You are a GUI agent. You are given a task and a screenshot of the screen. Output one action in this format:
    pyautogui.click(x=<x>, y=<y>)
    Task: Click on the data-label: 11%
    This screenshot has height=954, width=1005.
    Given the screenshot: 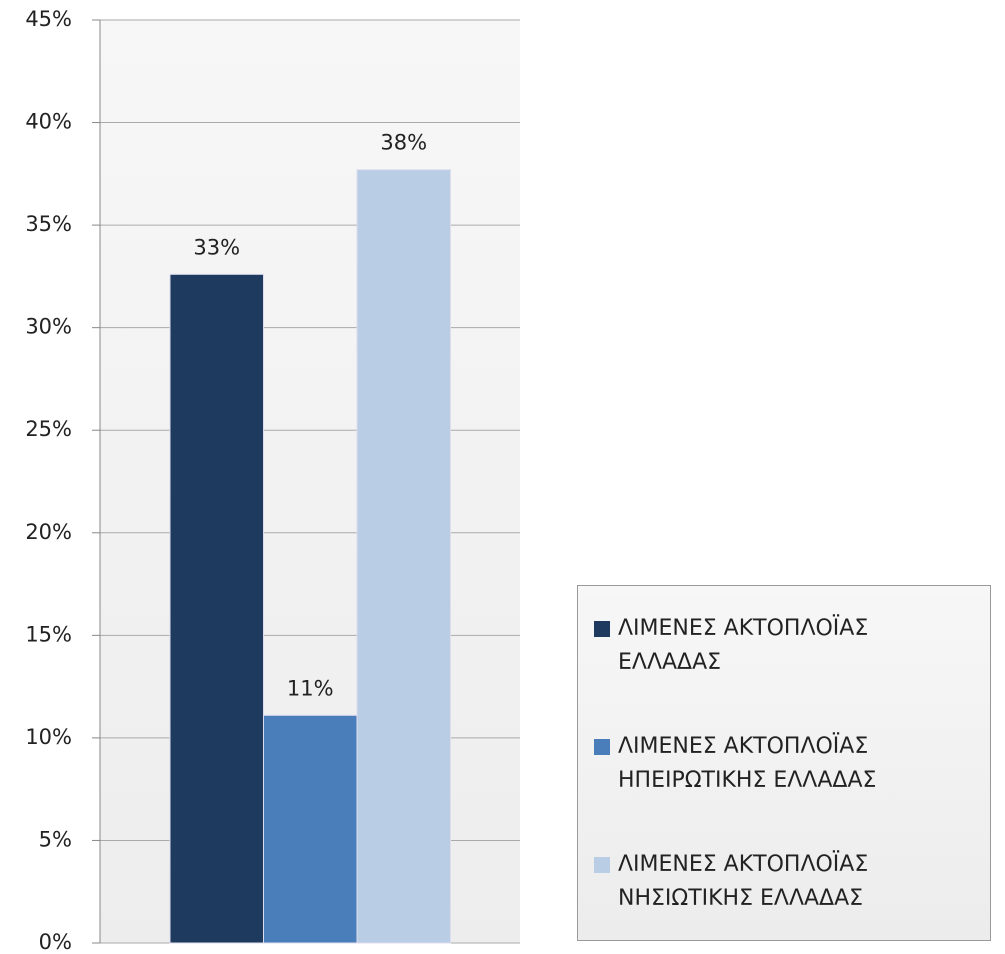 What is the action you would take?
    pyautogui.click(x=310, y=688)
    